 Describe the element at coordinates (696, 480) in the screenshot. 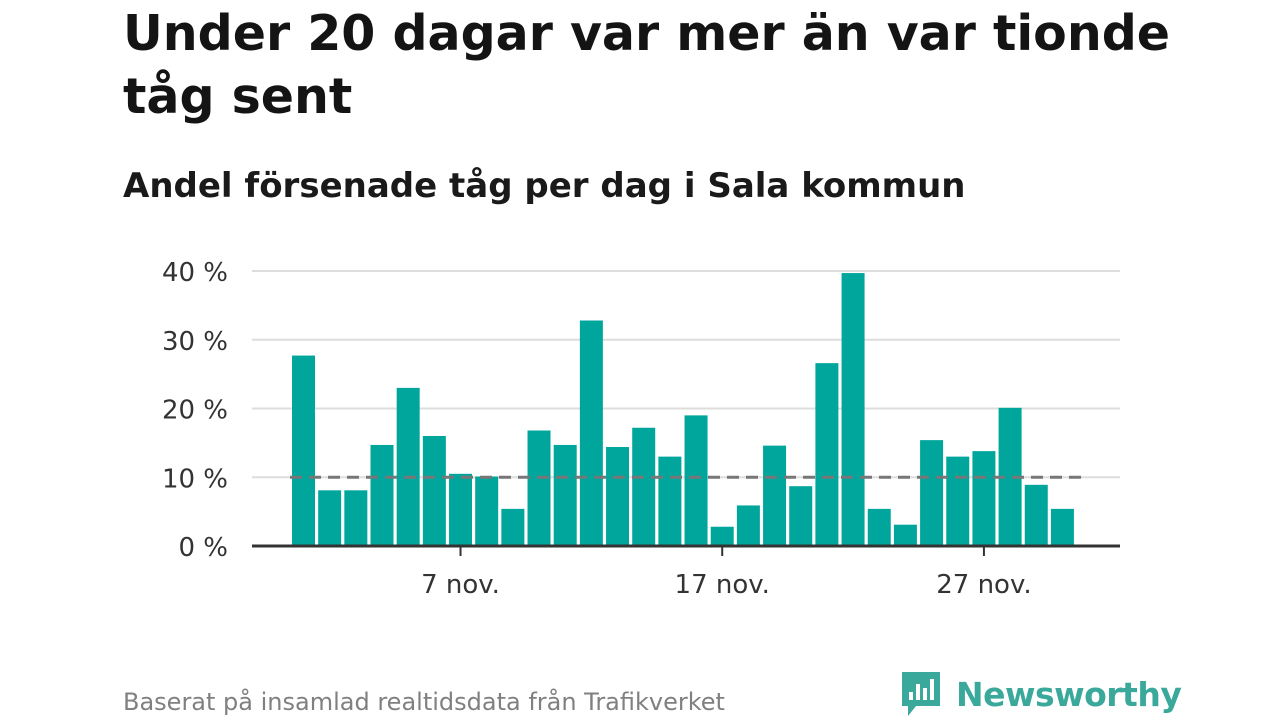

I see `bar: 16 nov.: 19 %` at that location.